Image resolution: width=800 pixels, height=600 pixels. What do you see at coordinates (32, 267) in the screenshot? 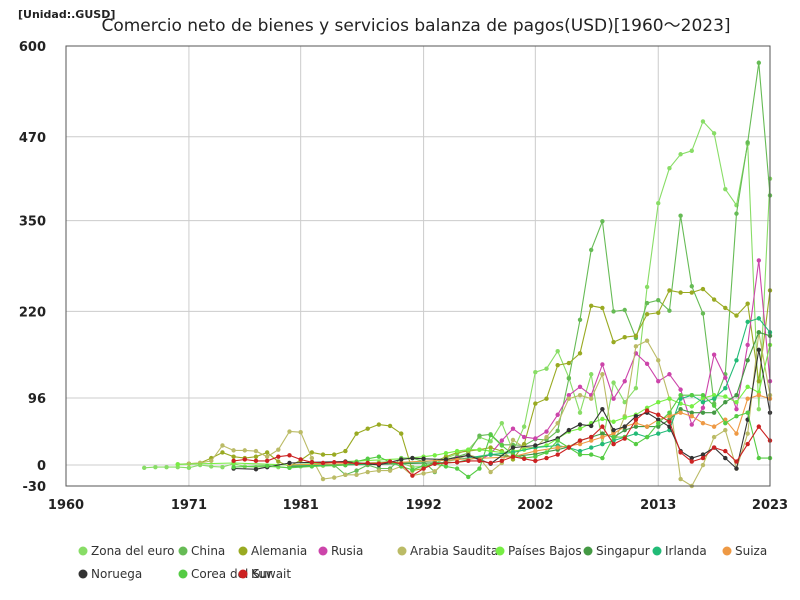
I see `y-axis-ticks: -30 0 96 220 350 470 600` at bounding box center [32, 267].